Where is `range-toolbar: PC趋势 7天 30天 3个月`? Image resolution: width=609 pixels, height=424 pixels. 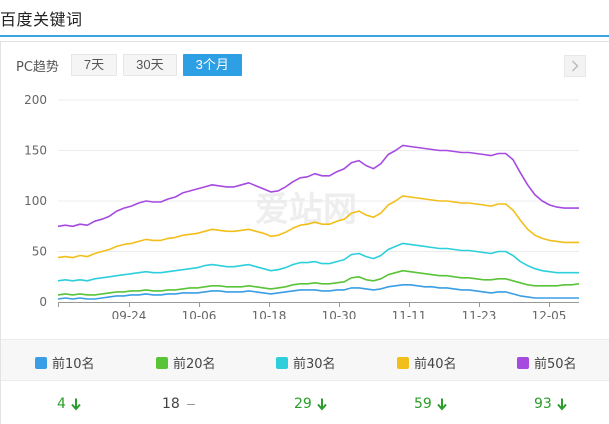
range-toolbar: PC趋势 7天 30天 3个月 is located at coordinates (132, 65).